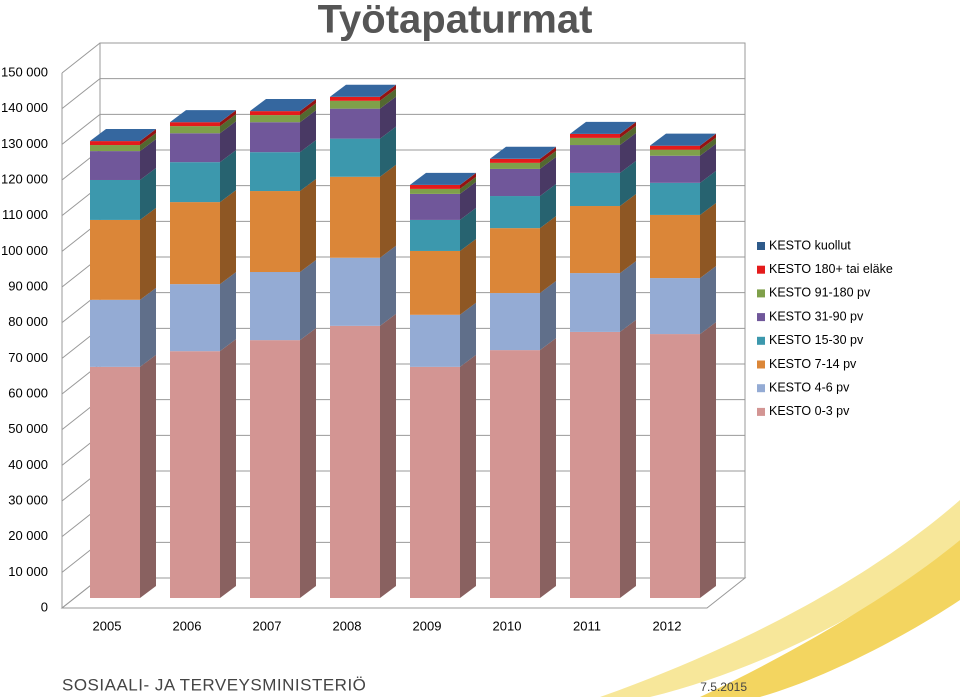  I want to click on y-tick-label: 100 000, so click(24, 250).